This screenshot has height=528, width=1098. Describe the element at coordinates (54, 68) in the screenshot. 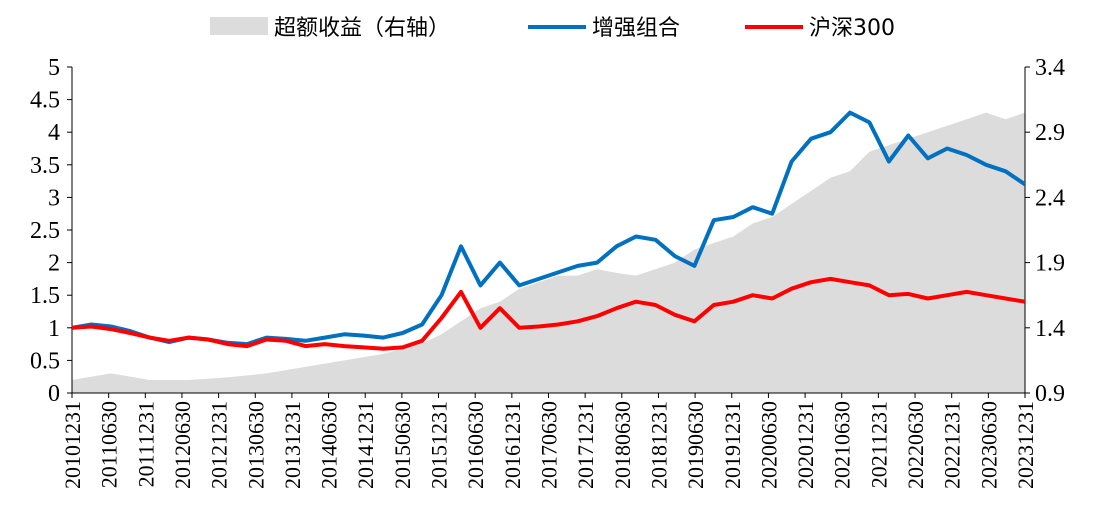

I see `left-tick-label: 5` at that location.